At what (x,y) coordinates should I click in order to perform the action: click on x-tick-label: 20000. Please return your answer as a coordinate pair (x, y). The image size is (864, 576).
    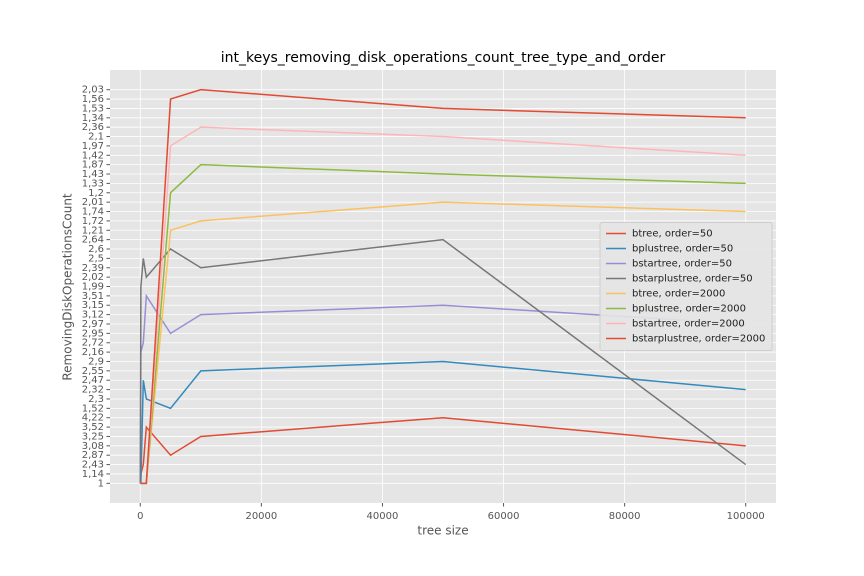
    Looking at the image, I should click on (261, 516).